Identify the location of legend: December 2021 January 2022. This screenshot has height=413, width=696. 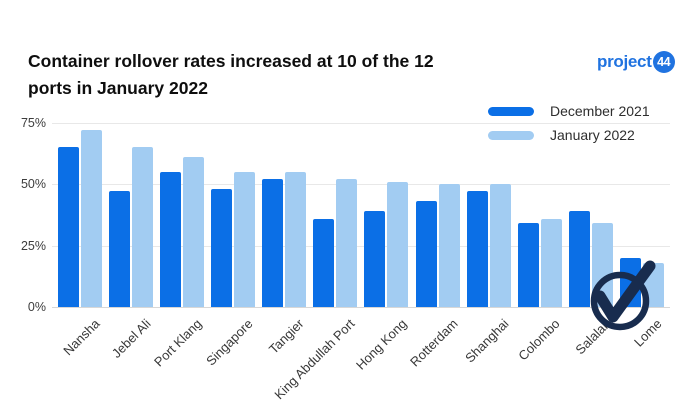
(569, 123).